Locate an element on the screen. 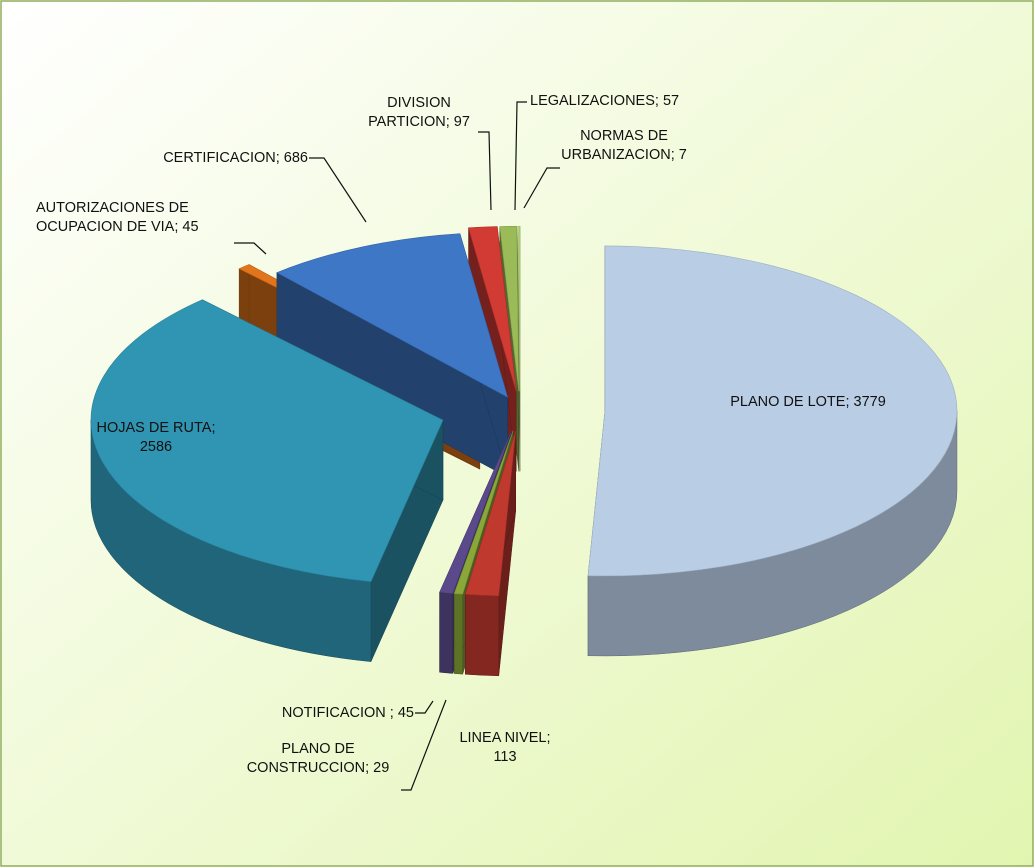  data-label: NORMAS DE URBANIZACION; 7 is located at coordinates (624, 146).